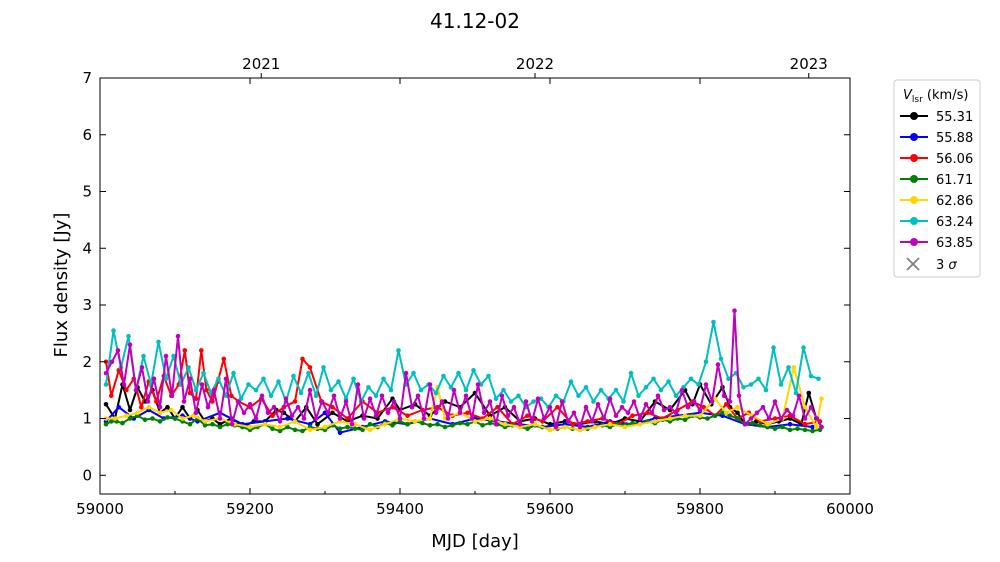  Describe the element at coordinates (936, 243) in the screenshot. I see `legend-entry-63.85: 63.85` at that location.